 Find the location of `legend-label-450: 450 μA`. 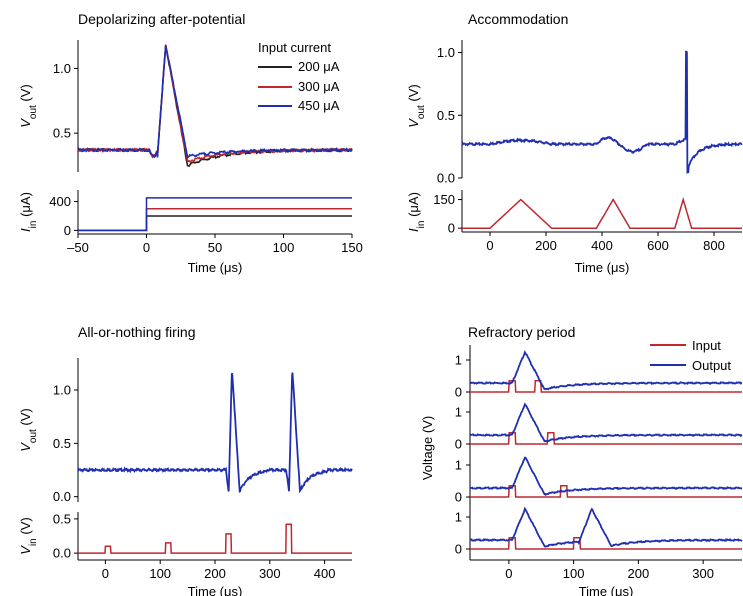

legend-label-450: 450 μA is located at coordinates (319, 105).